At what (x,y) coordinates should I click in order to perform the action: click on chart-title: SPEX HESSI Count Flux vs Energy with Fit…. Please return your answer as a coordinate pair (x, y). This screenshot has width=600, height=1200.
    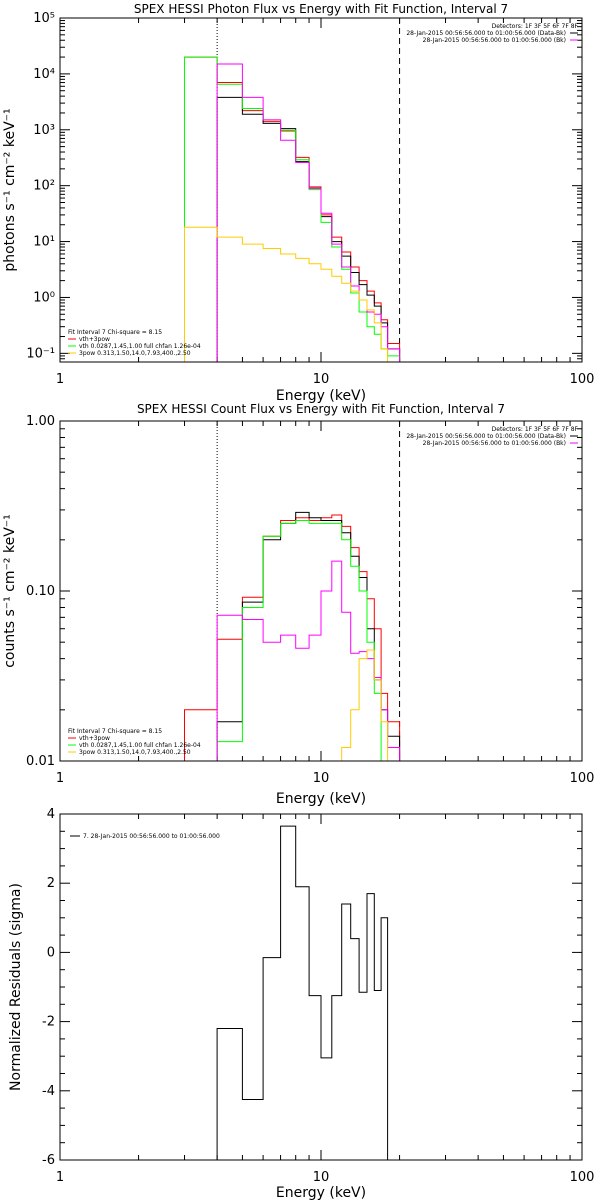
    Looking at the image, I should click on (321, 409).